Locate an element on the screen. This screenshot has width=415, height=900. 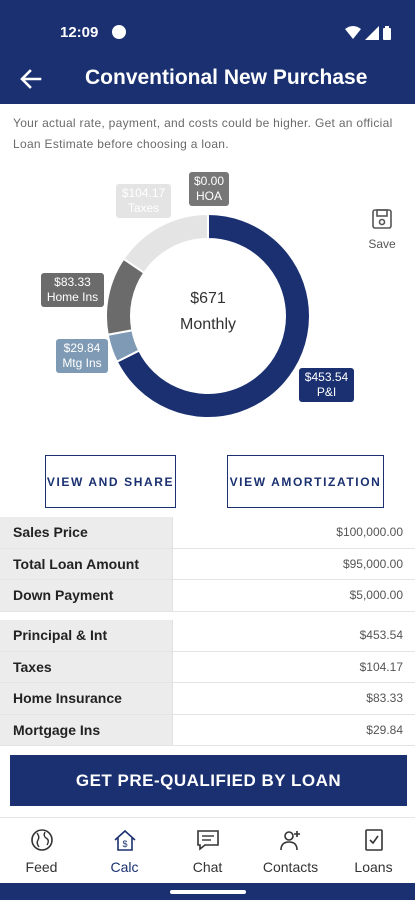
table-row: Total Loan Amount $95,000.00 is located at coordinates (207, 564).